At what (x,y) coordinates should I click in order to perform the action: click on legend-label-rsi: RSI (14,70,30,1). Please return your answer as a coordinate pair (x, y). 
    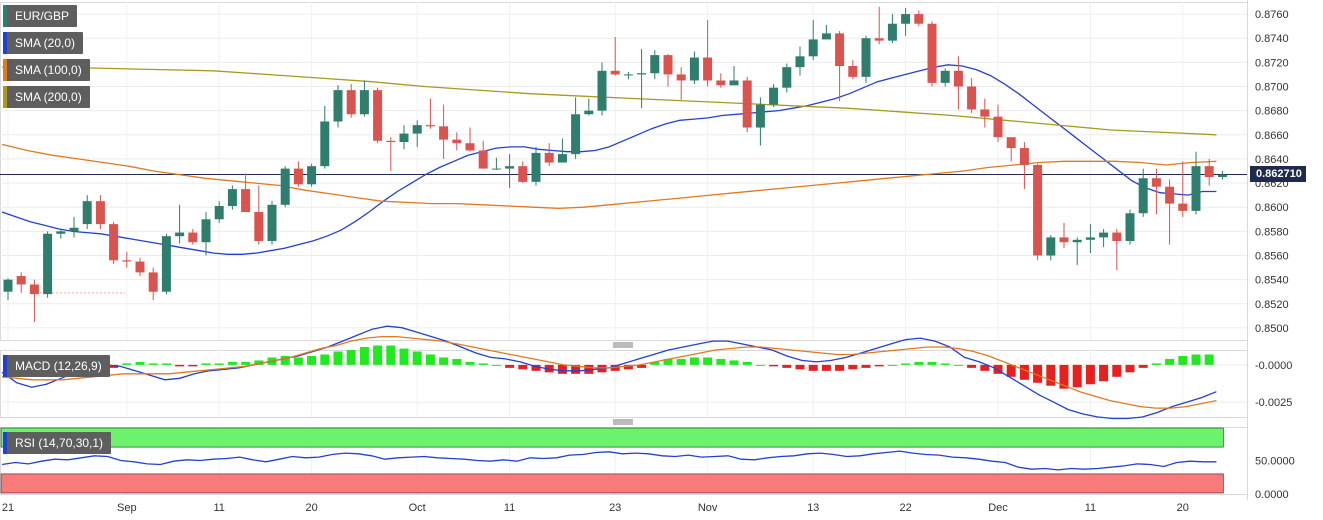
    Looking at the image, I should click on (59, 443).